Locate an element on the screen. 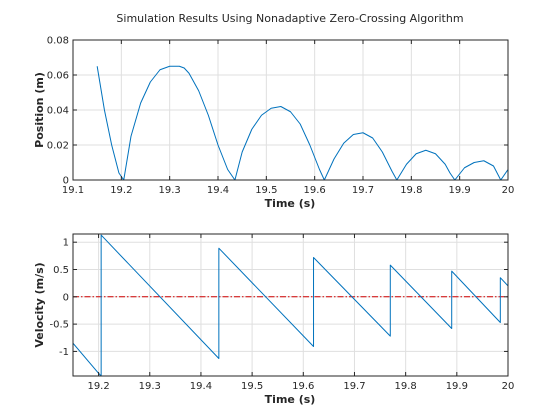  position-ytick-label: 0.08 is located at coordinates (58, 41).